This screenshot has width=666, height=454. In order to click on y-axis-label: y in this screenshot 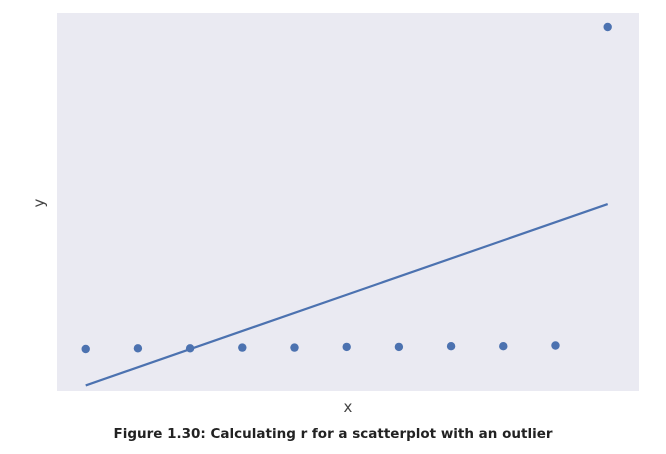, I will do `click(39, 202)`.